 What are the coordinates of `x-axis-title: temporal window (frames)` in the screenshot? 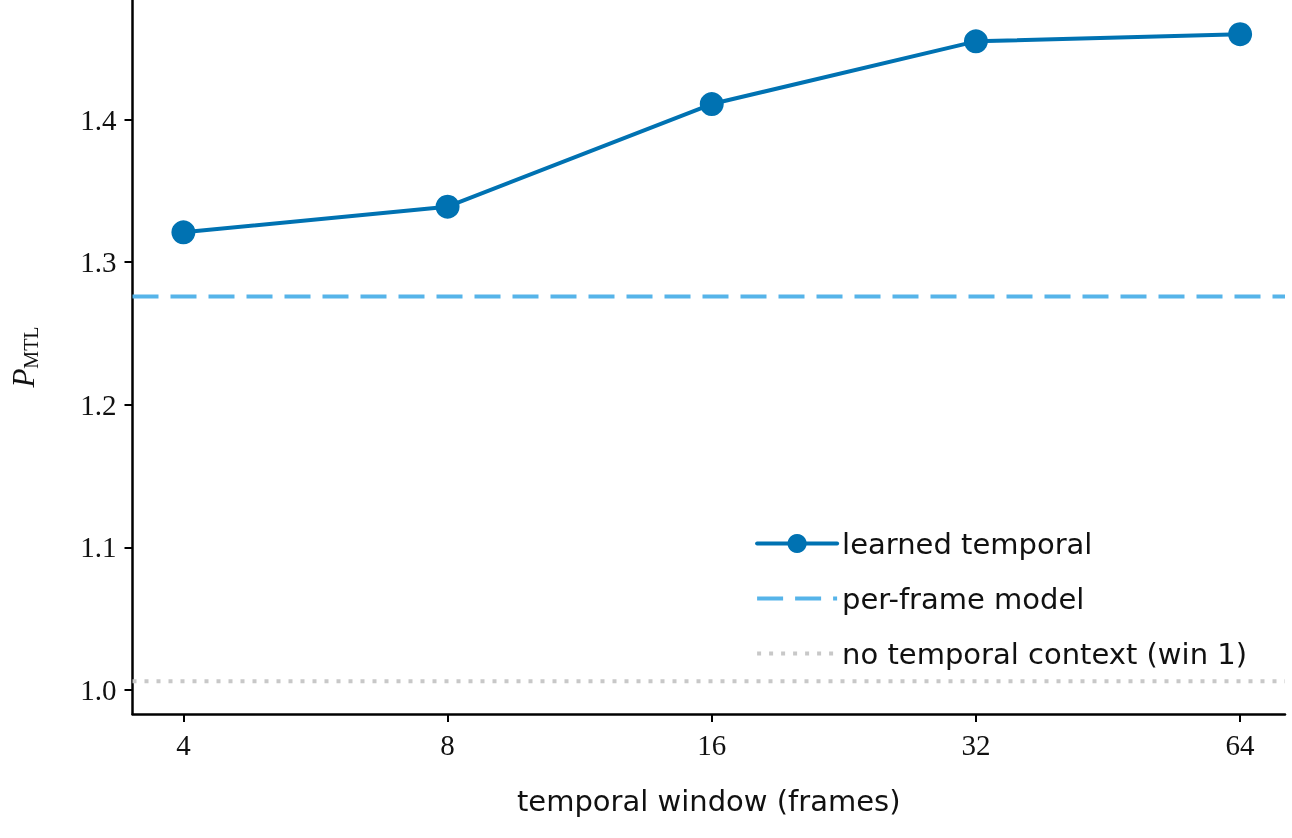 It's located at (708, 800).